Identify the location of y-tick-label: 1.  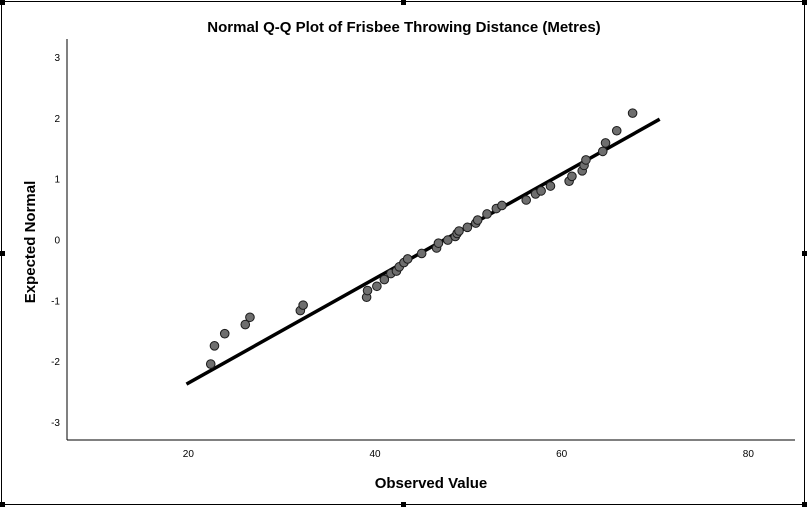
(57, 180).